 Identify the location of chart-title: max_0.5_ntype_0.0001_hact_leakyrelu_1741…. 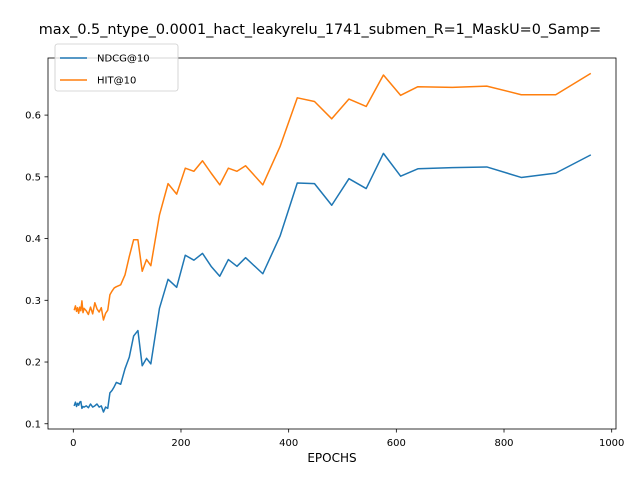
(320, 30).